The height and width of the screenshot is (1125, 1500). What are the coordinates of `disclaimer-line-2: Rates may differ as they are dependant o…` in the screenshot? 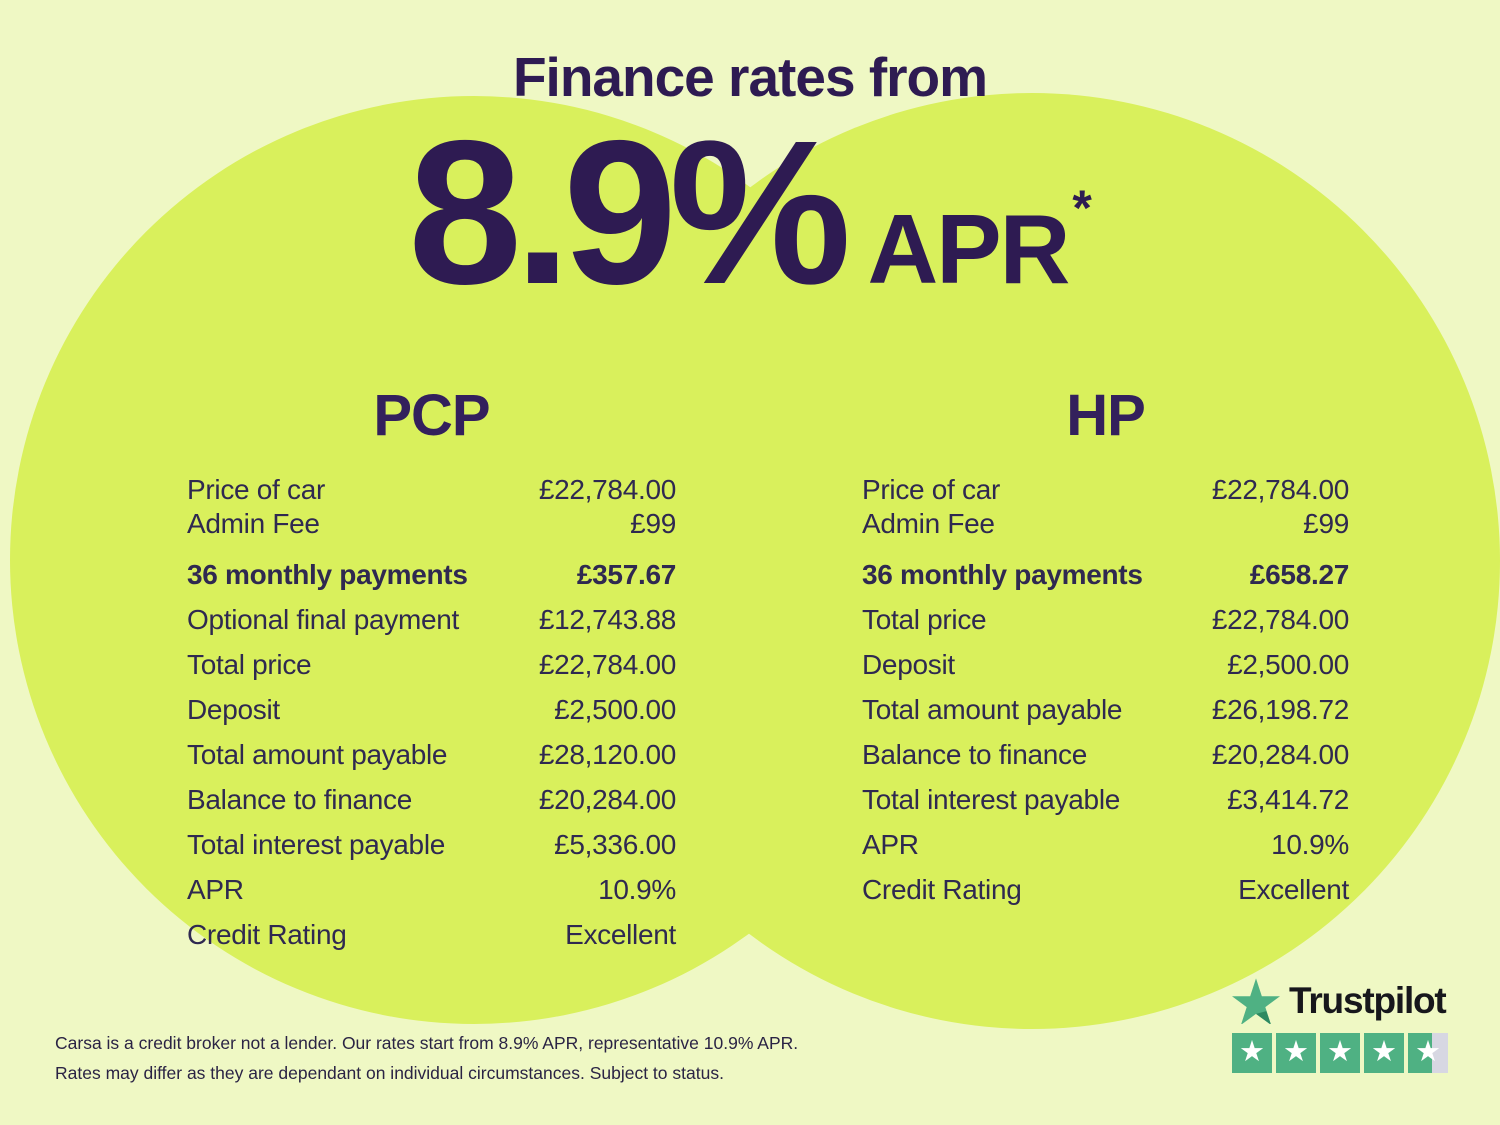 It's located at (389, 1073).